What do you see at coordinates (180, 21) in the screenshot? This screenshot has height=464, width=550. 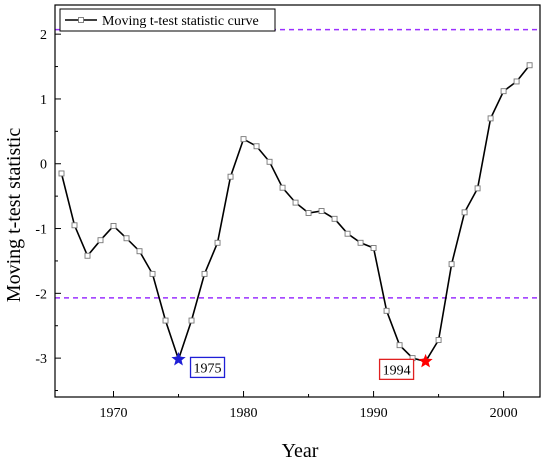 I see `legend-entry: Moving t-test statistic curve` at bounding box center [180, 21].